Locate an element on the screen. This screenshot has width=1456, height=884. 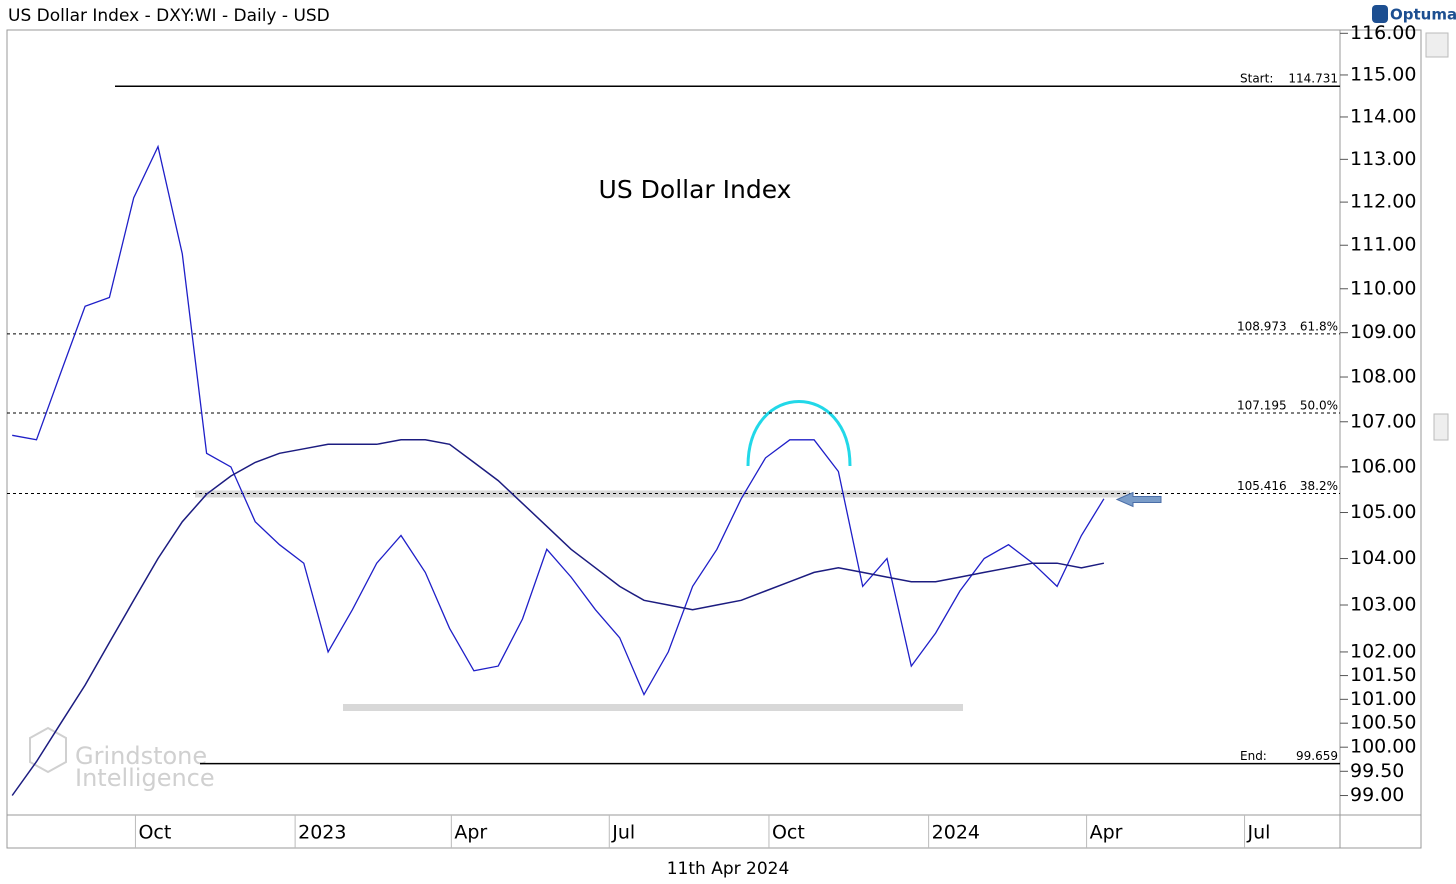
y-tick-label: 99.00 is located at coordinates (1377, 795).